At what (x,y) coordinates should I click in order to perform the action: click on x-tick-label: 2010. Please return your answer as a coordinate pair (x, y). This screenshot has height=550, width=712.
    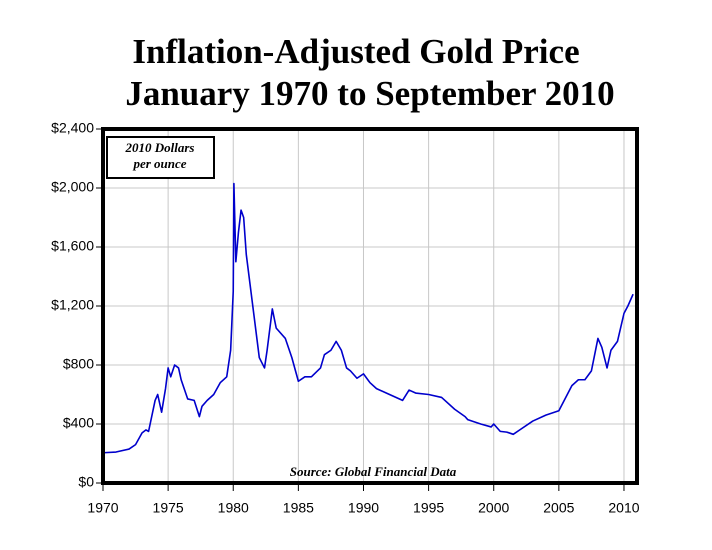
    Looking at the image, I should click on (623, 508).